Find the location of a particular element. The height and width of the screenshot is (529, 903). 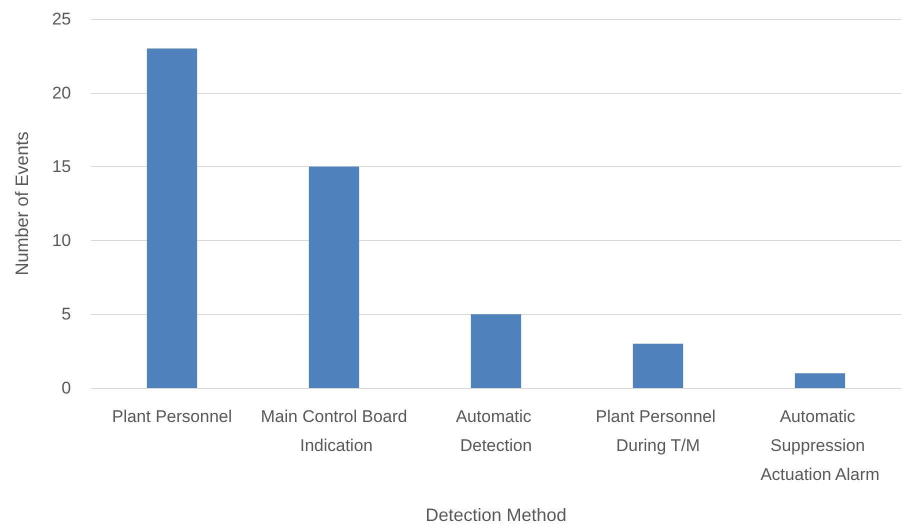

y-tick-label: 0 is located at coordinates (66, 388).